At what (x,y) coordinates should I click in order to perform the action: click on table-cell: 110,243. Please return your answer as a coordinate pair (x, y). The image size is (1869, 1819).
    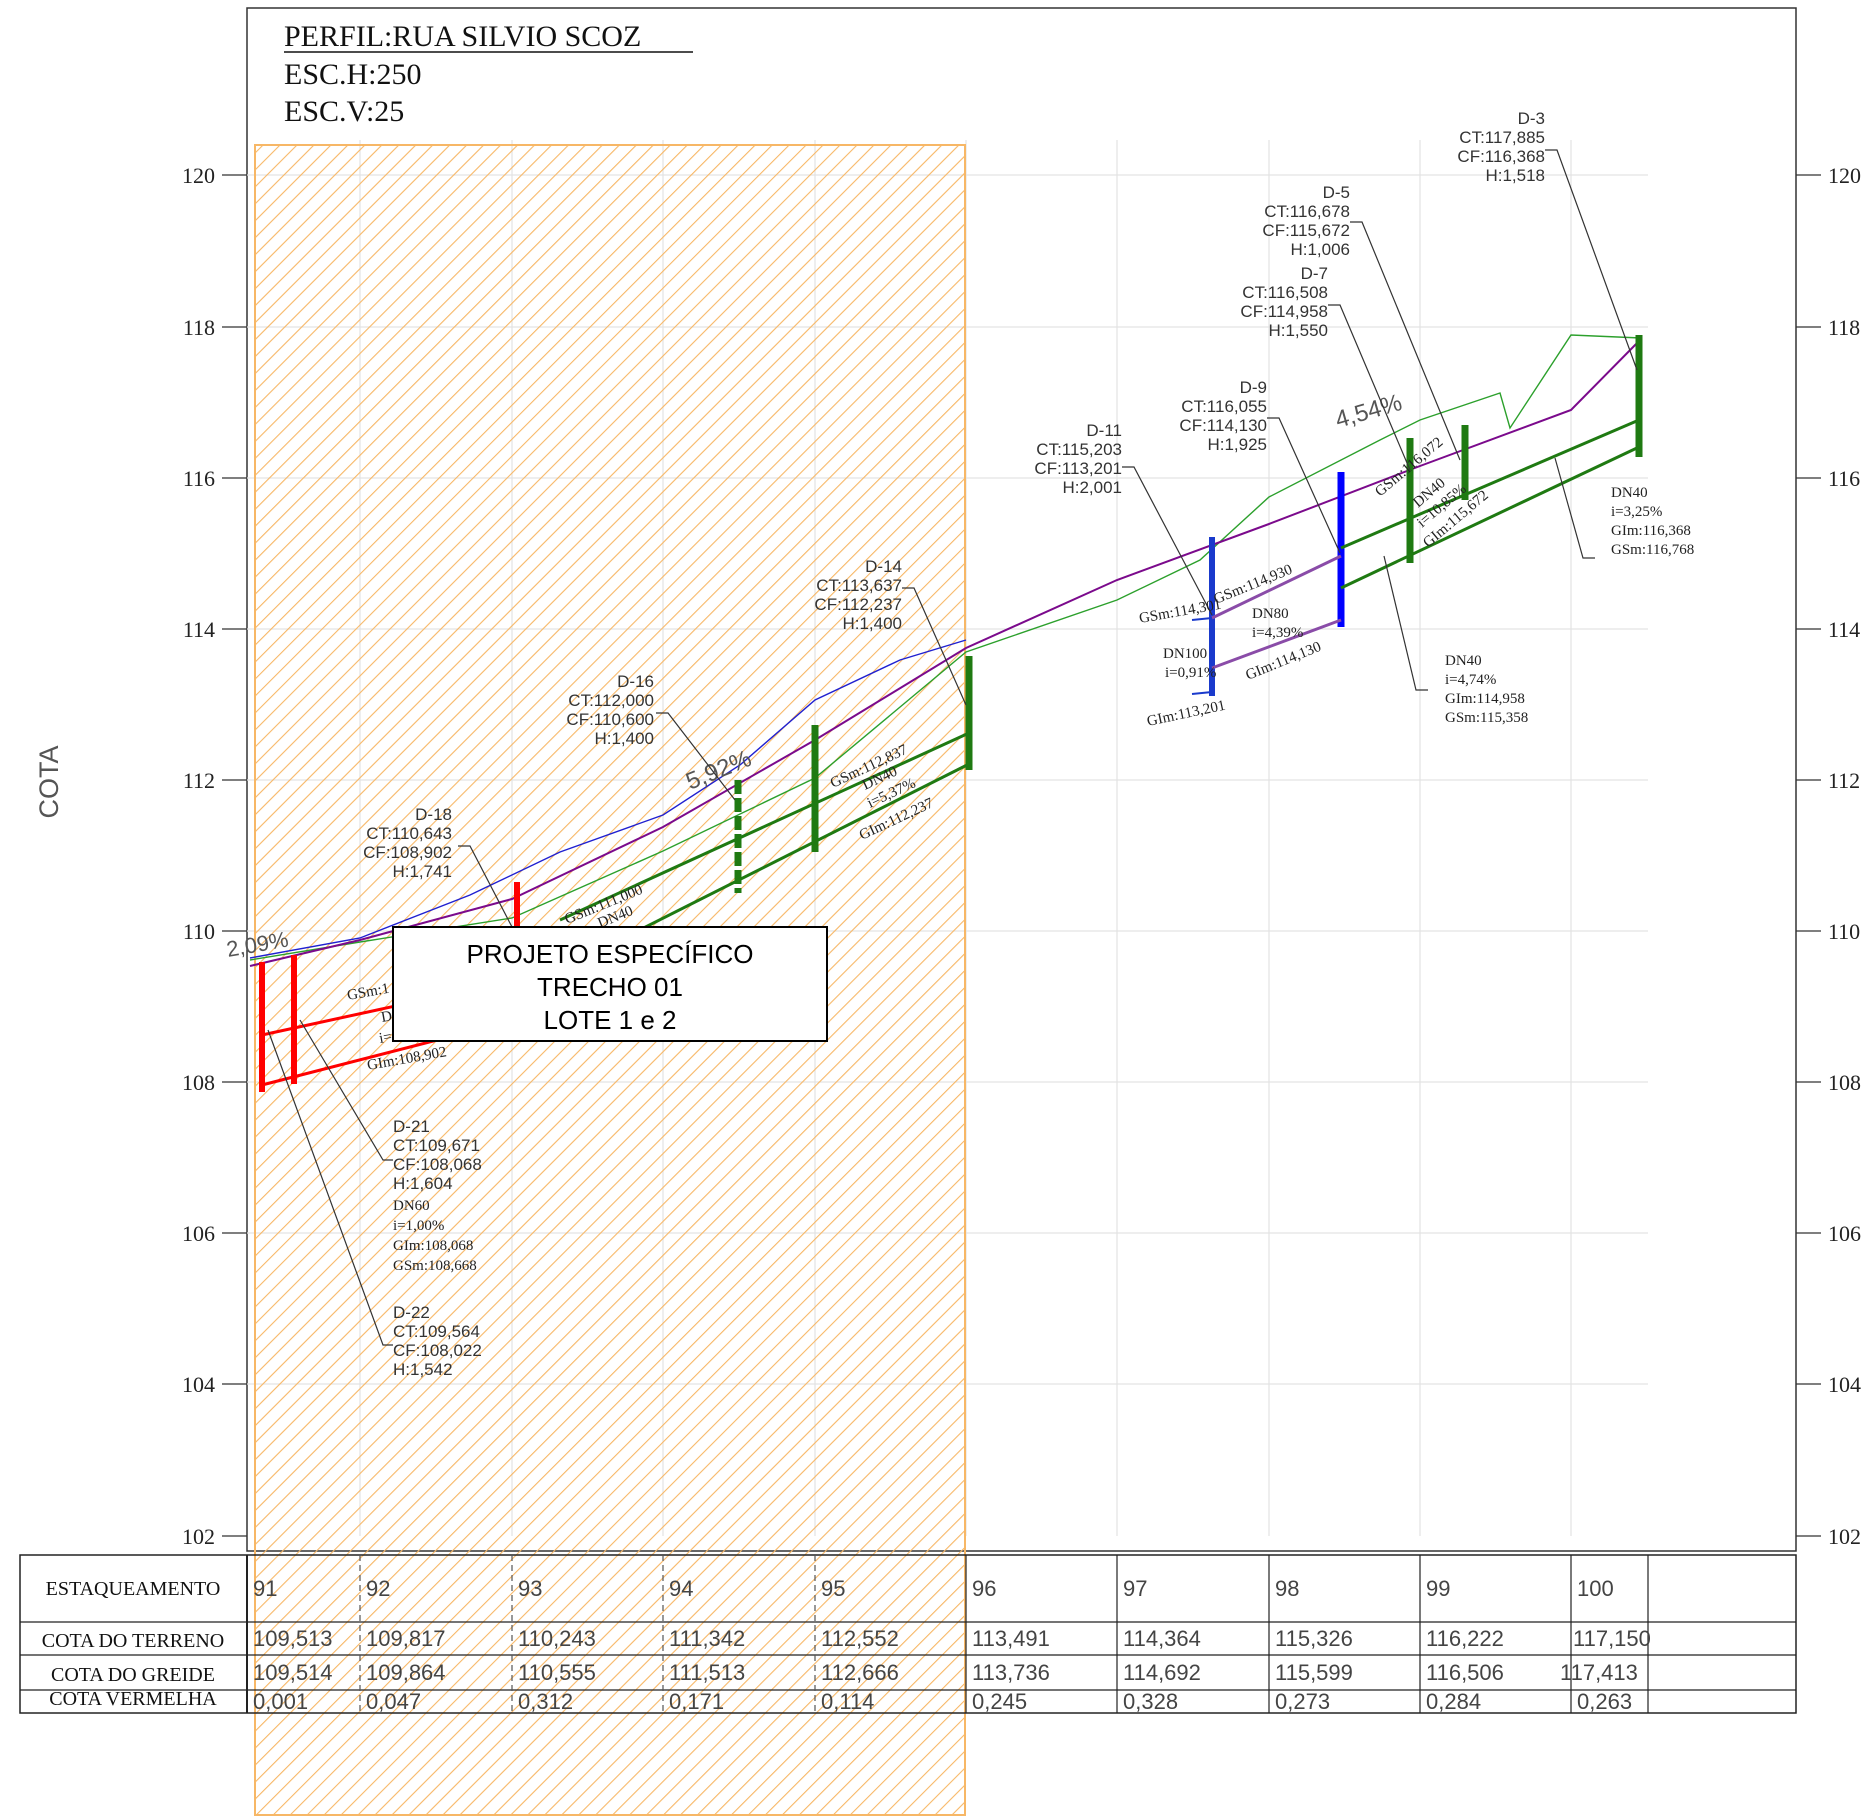
    Looking at the image, I should click on (557, 1638).